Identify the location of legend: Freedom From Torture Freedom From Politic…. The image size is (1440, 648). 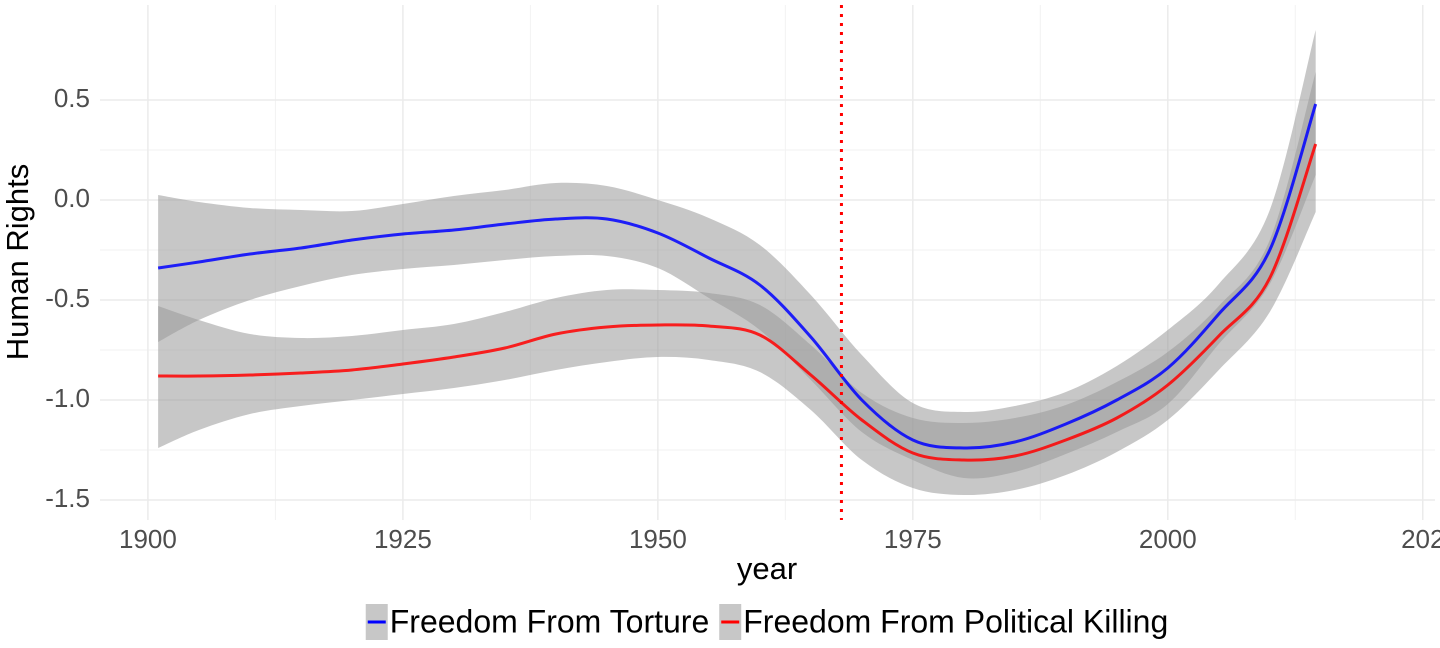
(766, 621).